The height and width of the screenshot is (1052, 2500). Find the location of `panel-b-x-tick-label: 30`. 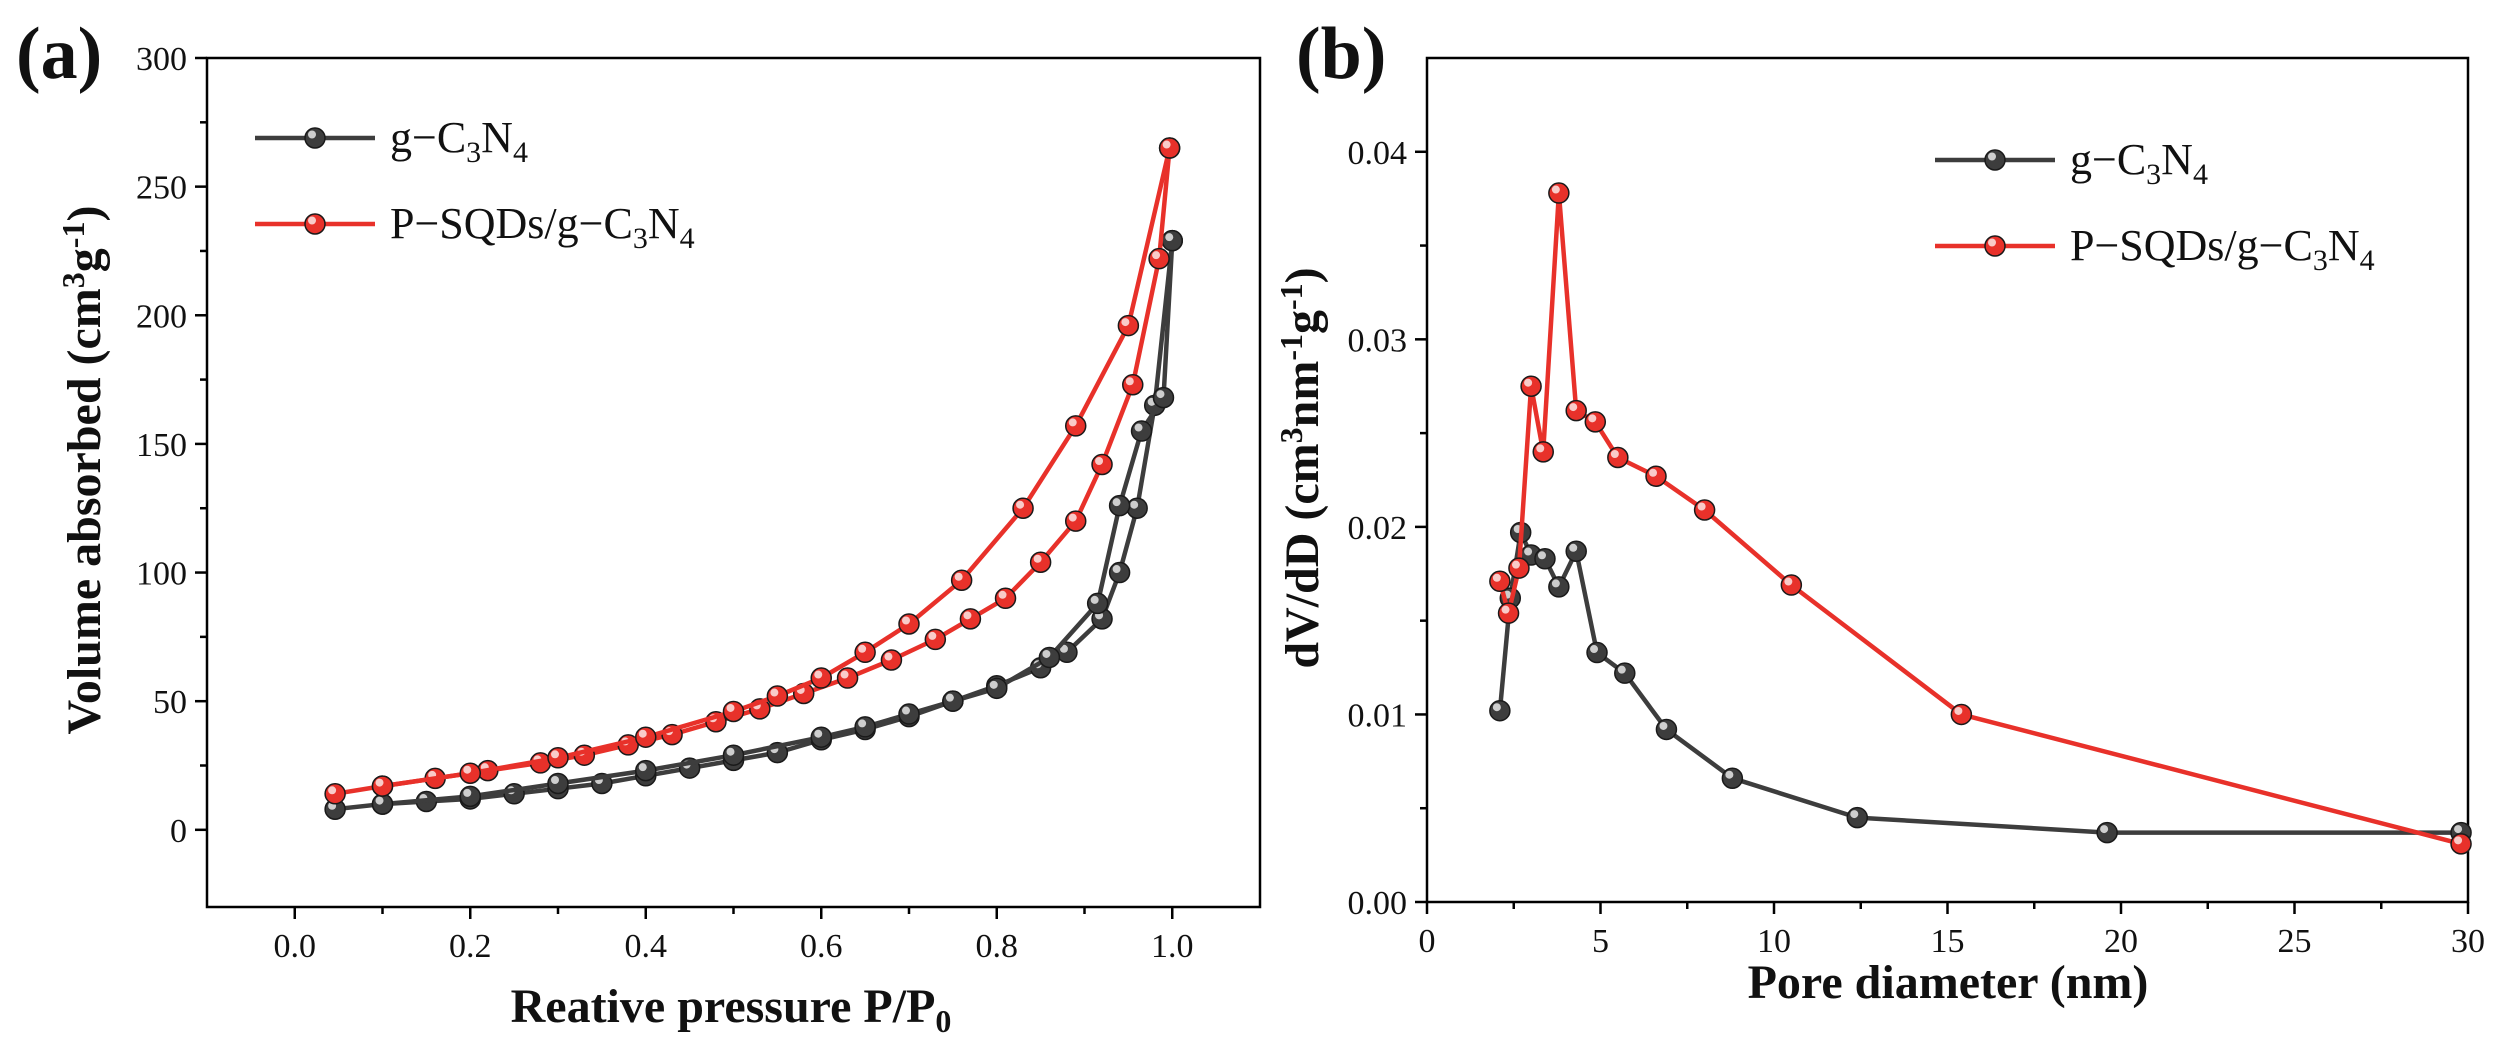

panel-b-x-tick-label: 30 is located at coordinates (2468, 941).